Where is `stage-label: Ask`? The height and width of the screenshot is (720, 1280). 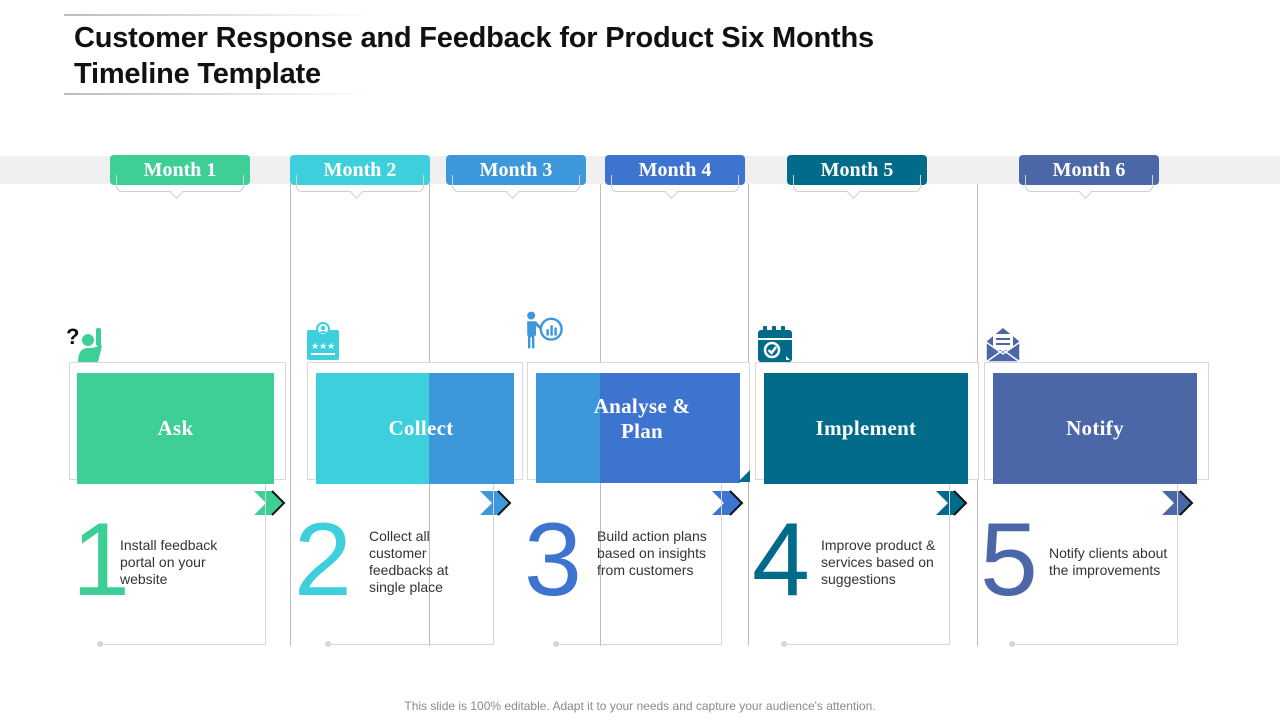
stage-label: Ask is located at coordinates (175, 428).